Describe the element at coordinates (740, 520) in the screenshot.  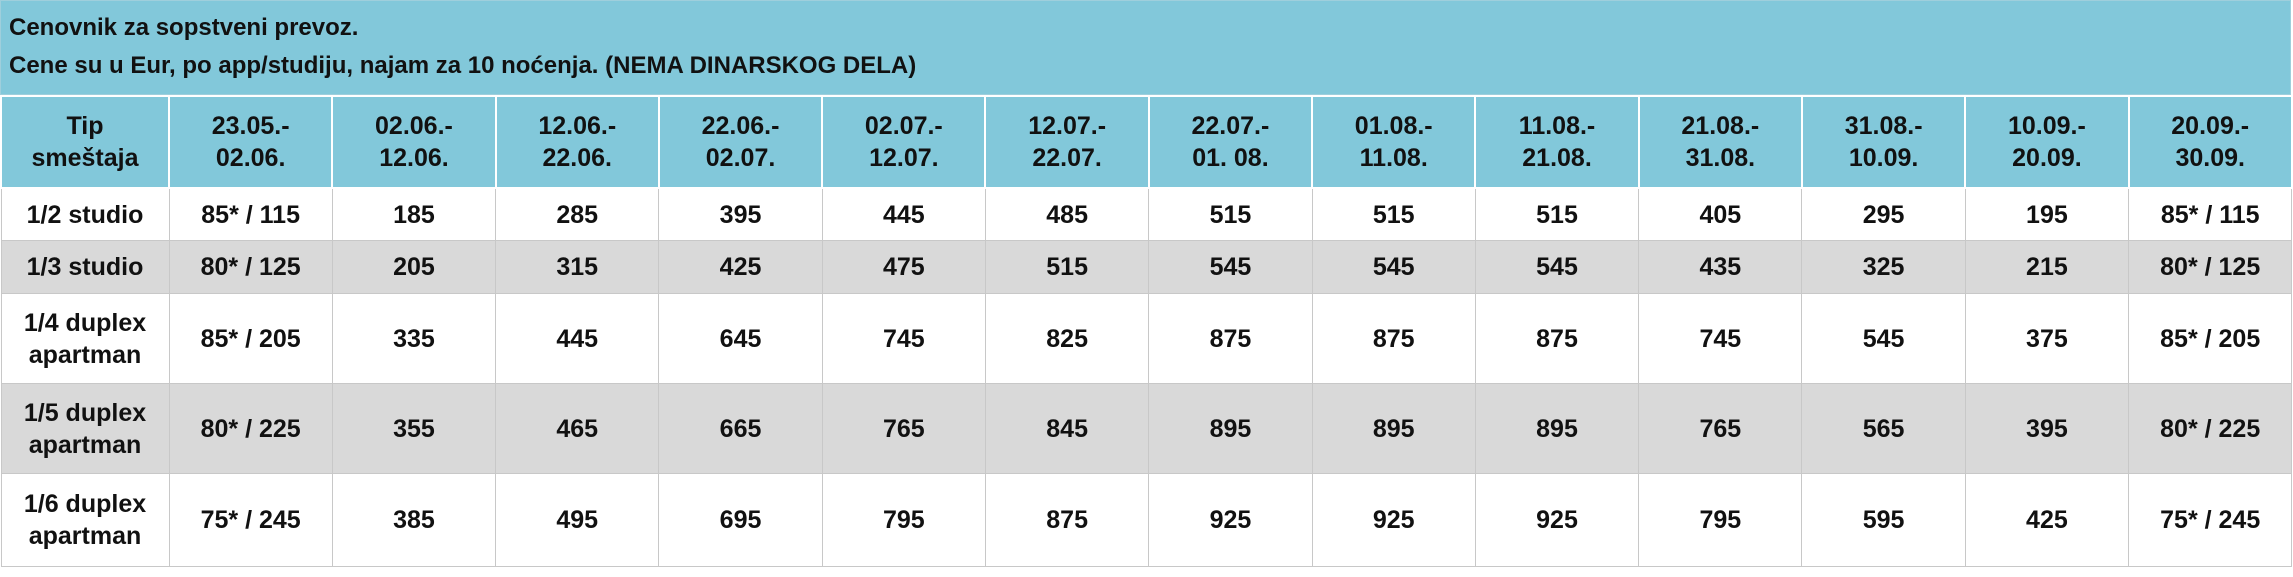
I see `price-cell: 695` at that location.